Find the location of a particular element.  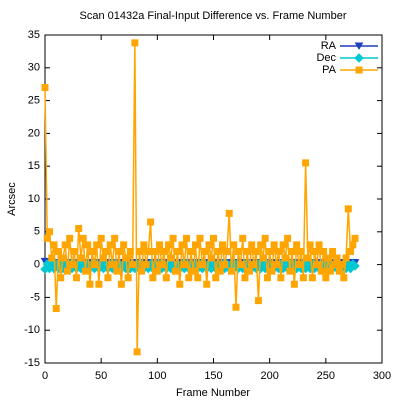

legend-label: RA is located at coordinates (329, 46).